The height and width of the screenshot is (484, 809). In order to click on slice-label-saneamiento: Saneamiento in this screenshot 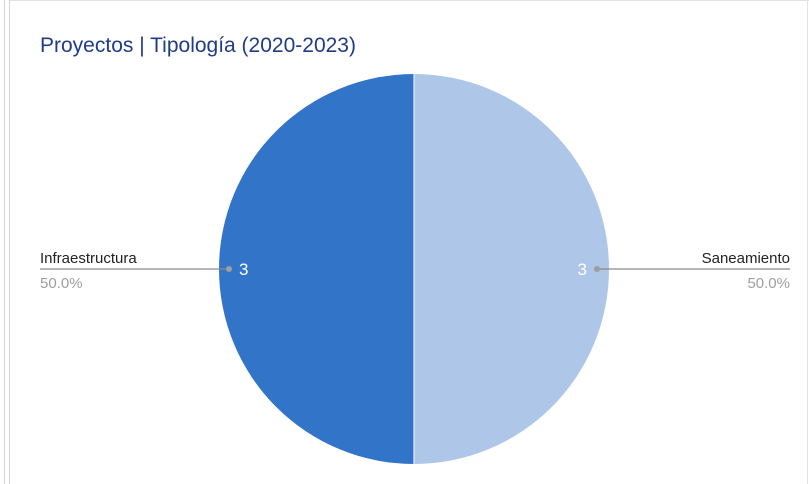, I will do `click(746, 258)`.